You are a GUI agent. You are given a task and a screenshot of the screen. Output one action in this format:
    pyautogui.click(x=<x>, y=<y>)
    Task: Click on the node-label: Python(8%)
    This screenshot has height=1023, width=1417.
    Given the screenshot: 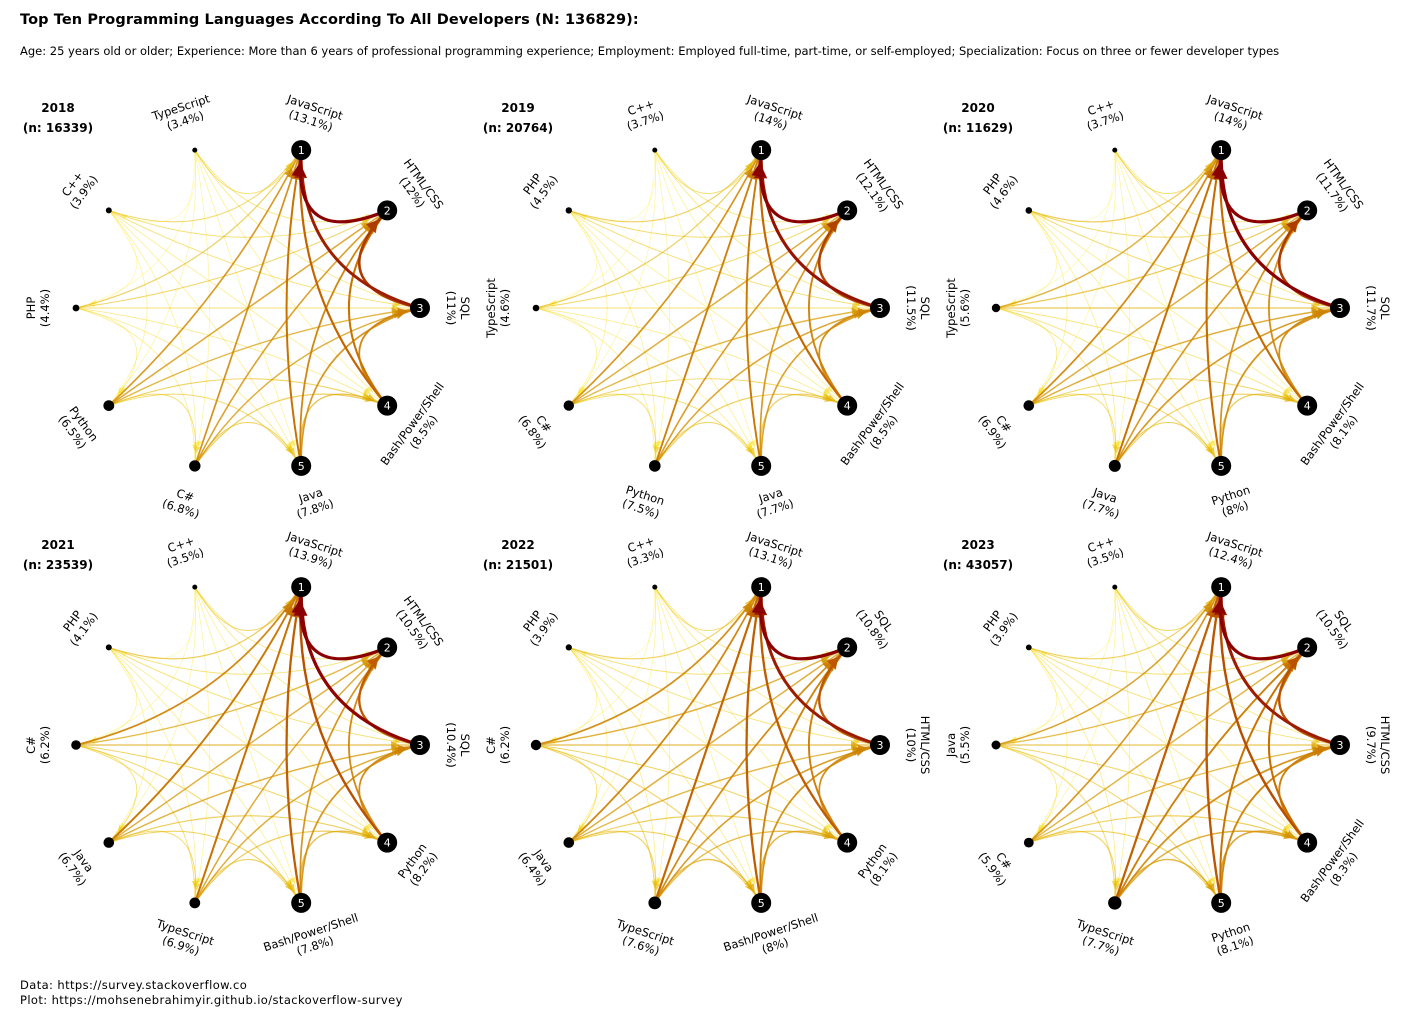 What is the action you would take?
    pyautogui.click(x=1233, y=502)
    